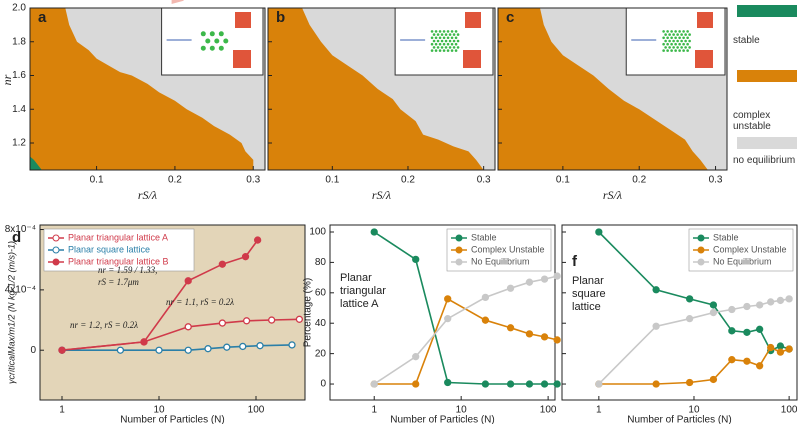  Describe the element at coordinates (142, 89) in the screenshot. I see `region-area` at that location.